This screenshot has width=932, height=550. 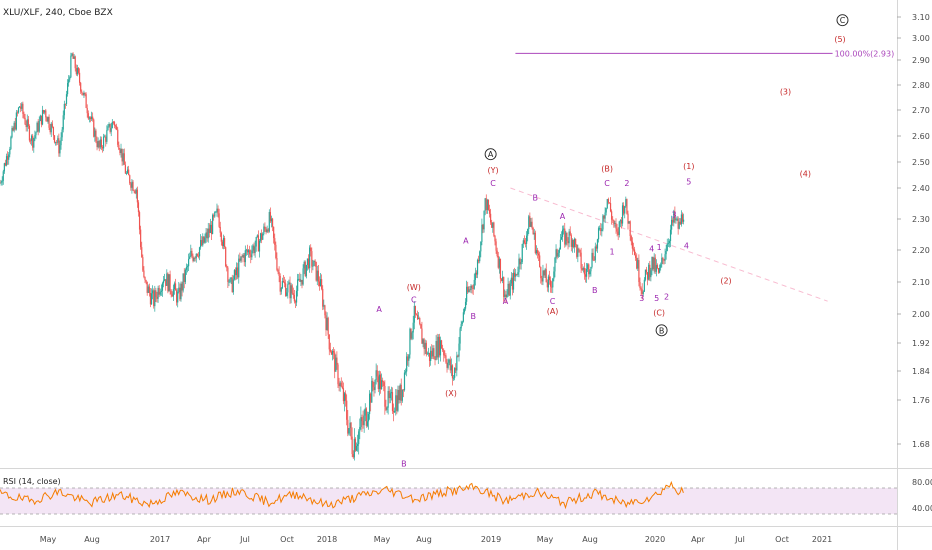 I want to click on rsi-pane: RSI (14, close) 80.00 40.00, so click(x=466, y=496).